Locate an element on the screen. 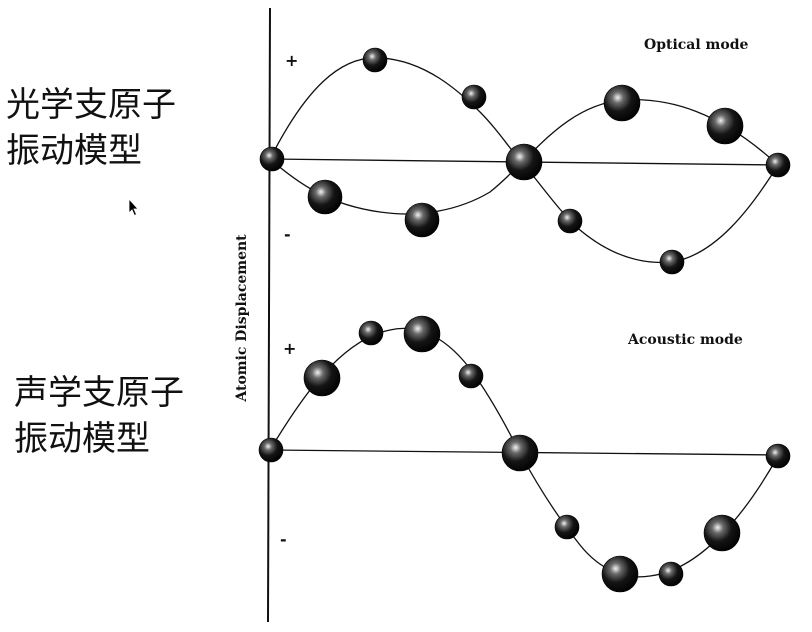 The width and height of the screenshot is (812, 632). acoustic-plus-sign: + is located at coordinates (289, 348).